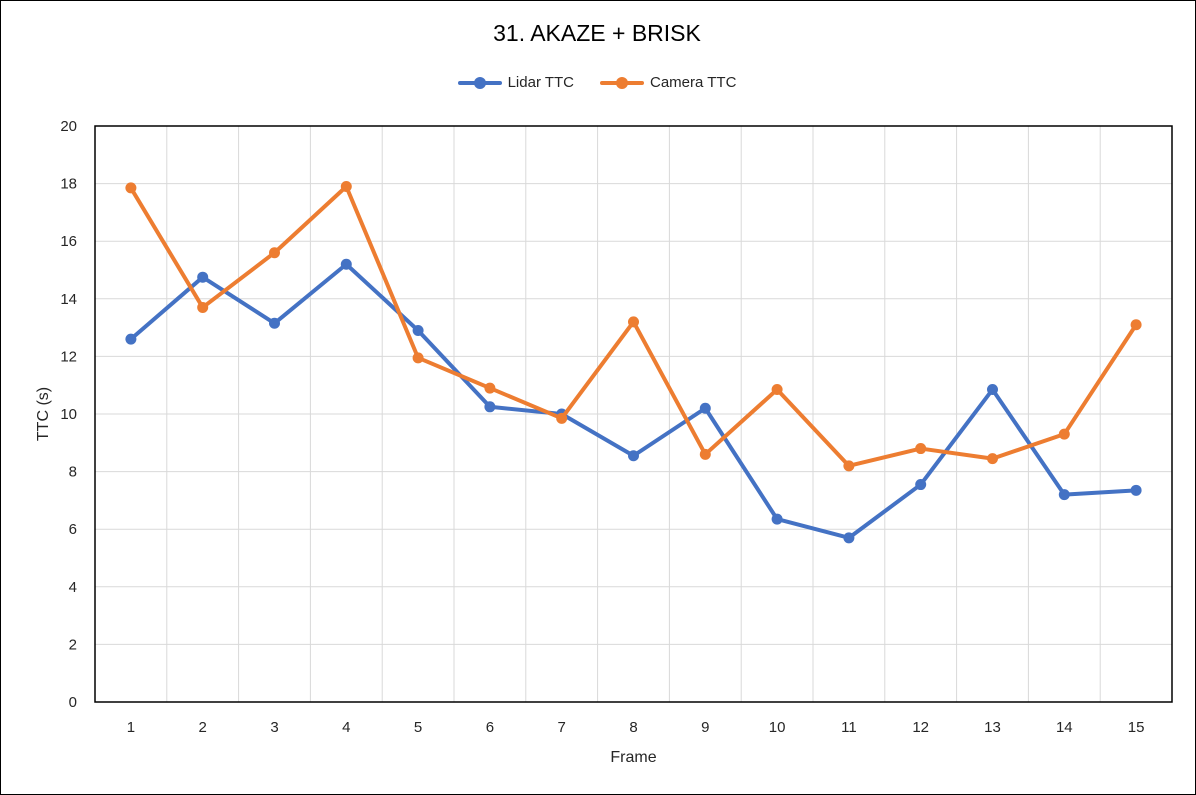 The width and height of the screenshot is (1196, 795). I want to click on x-tick-label: 1, so click(131, 727).